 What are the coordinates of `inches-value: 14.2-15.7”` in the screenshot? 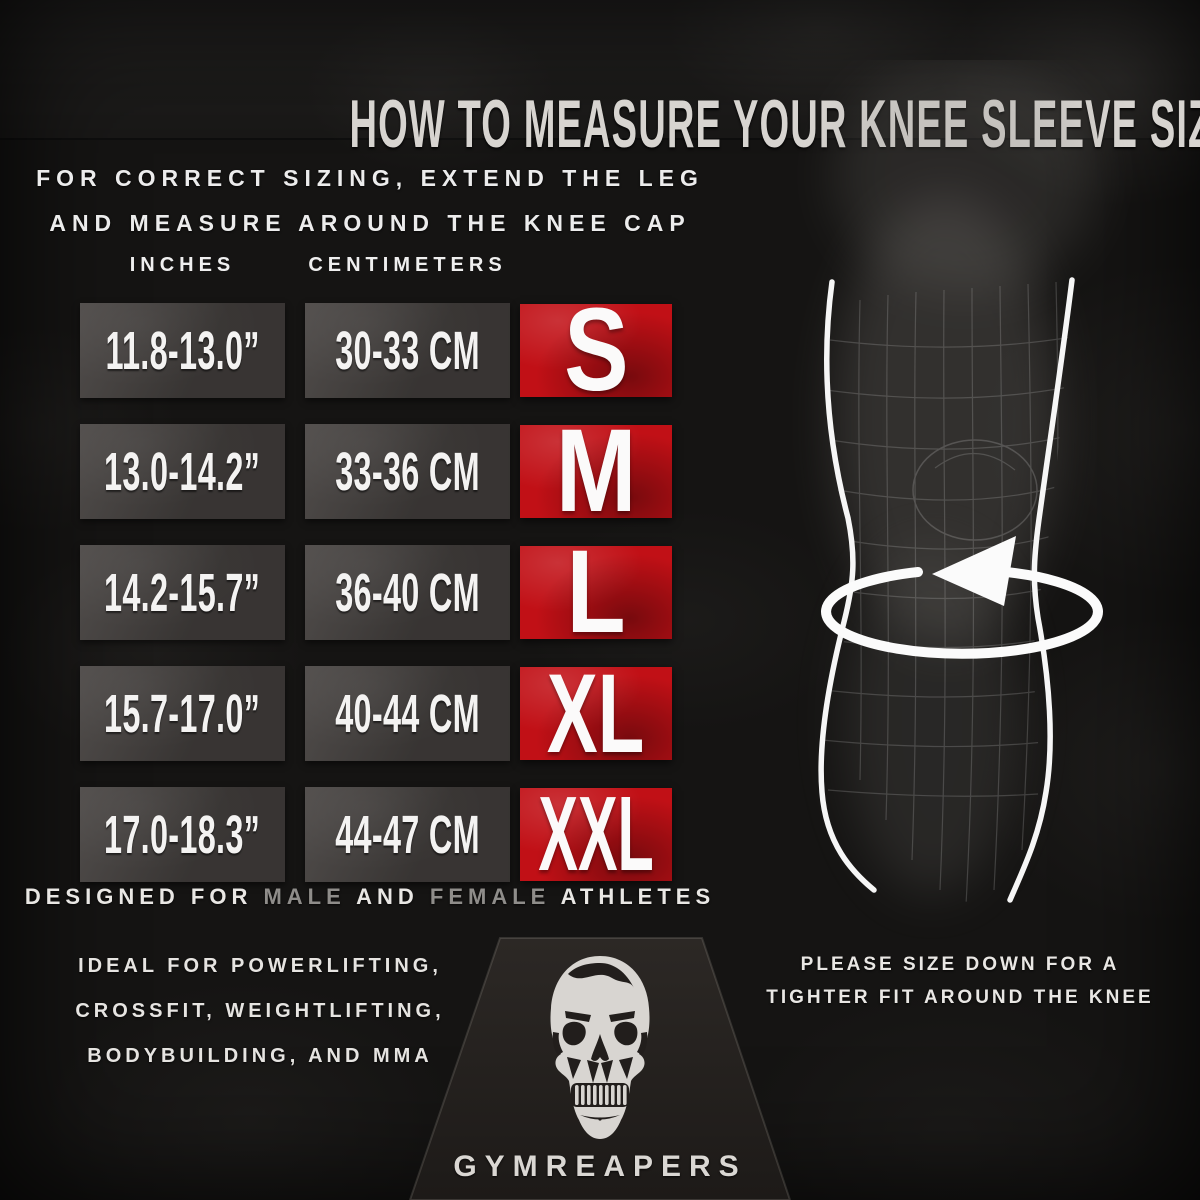 It's located at (182, 592).